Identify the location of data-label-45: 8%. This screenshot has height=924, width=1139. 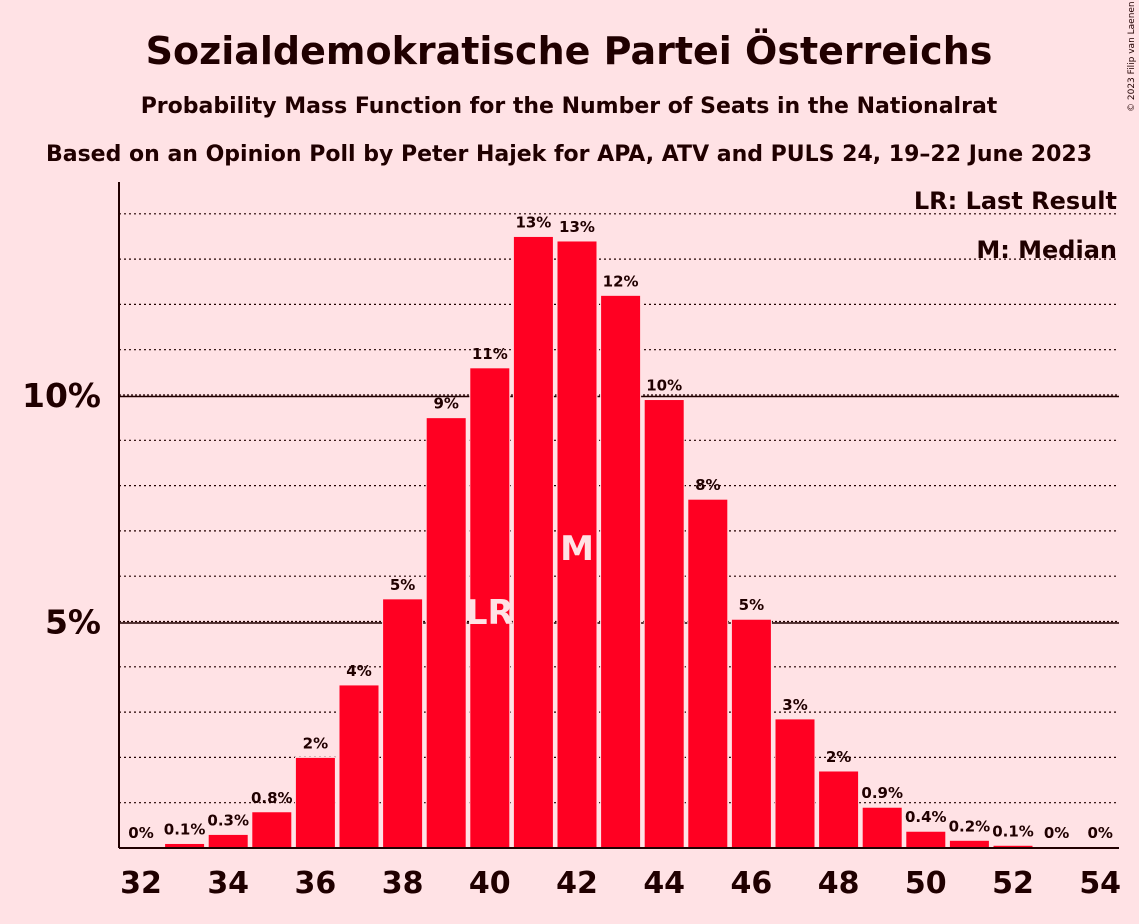
(707, 485).